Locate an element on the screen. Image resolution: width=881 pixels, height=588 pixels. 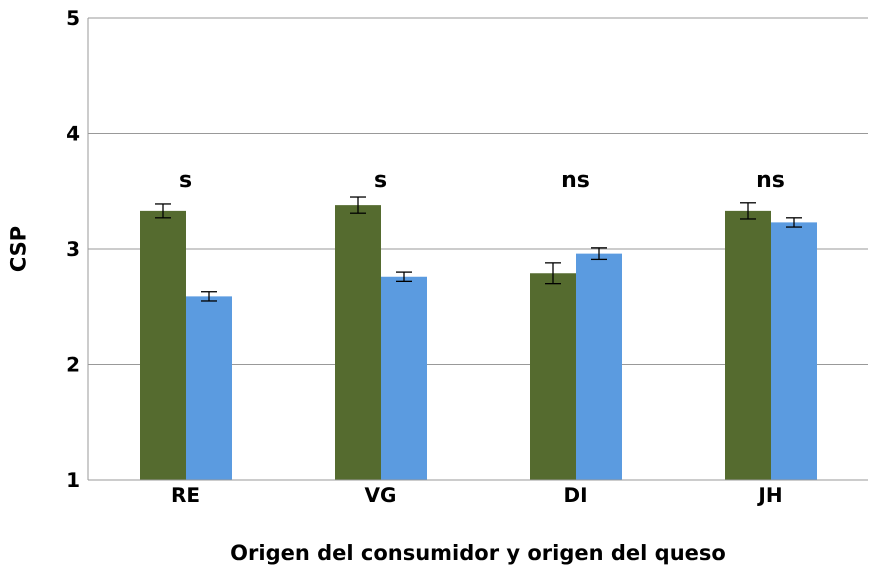
y-tick-label: 5 is located at coordinates (73, 18).